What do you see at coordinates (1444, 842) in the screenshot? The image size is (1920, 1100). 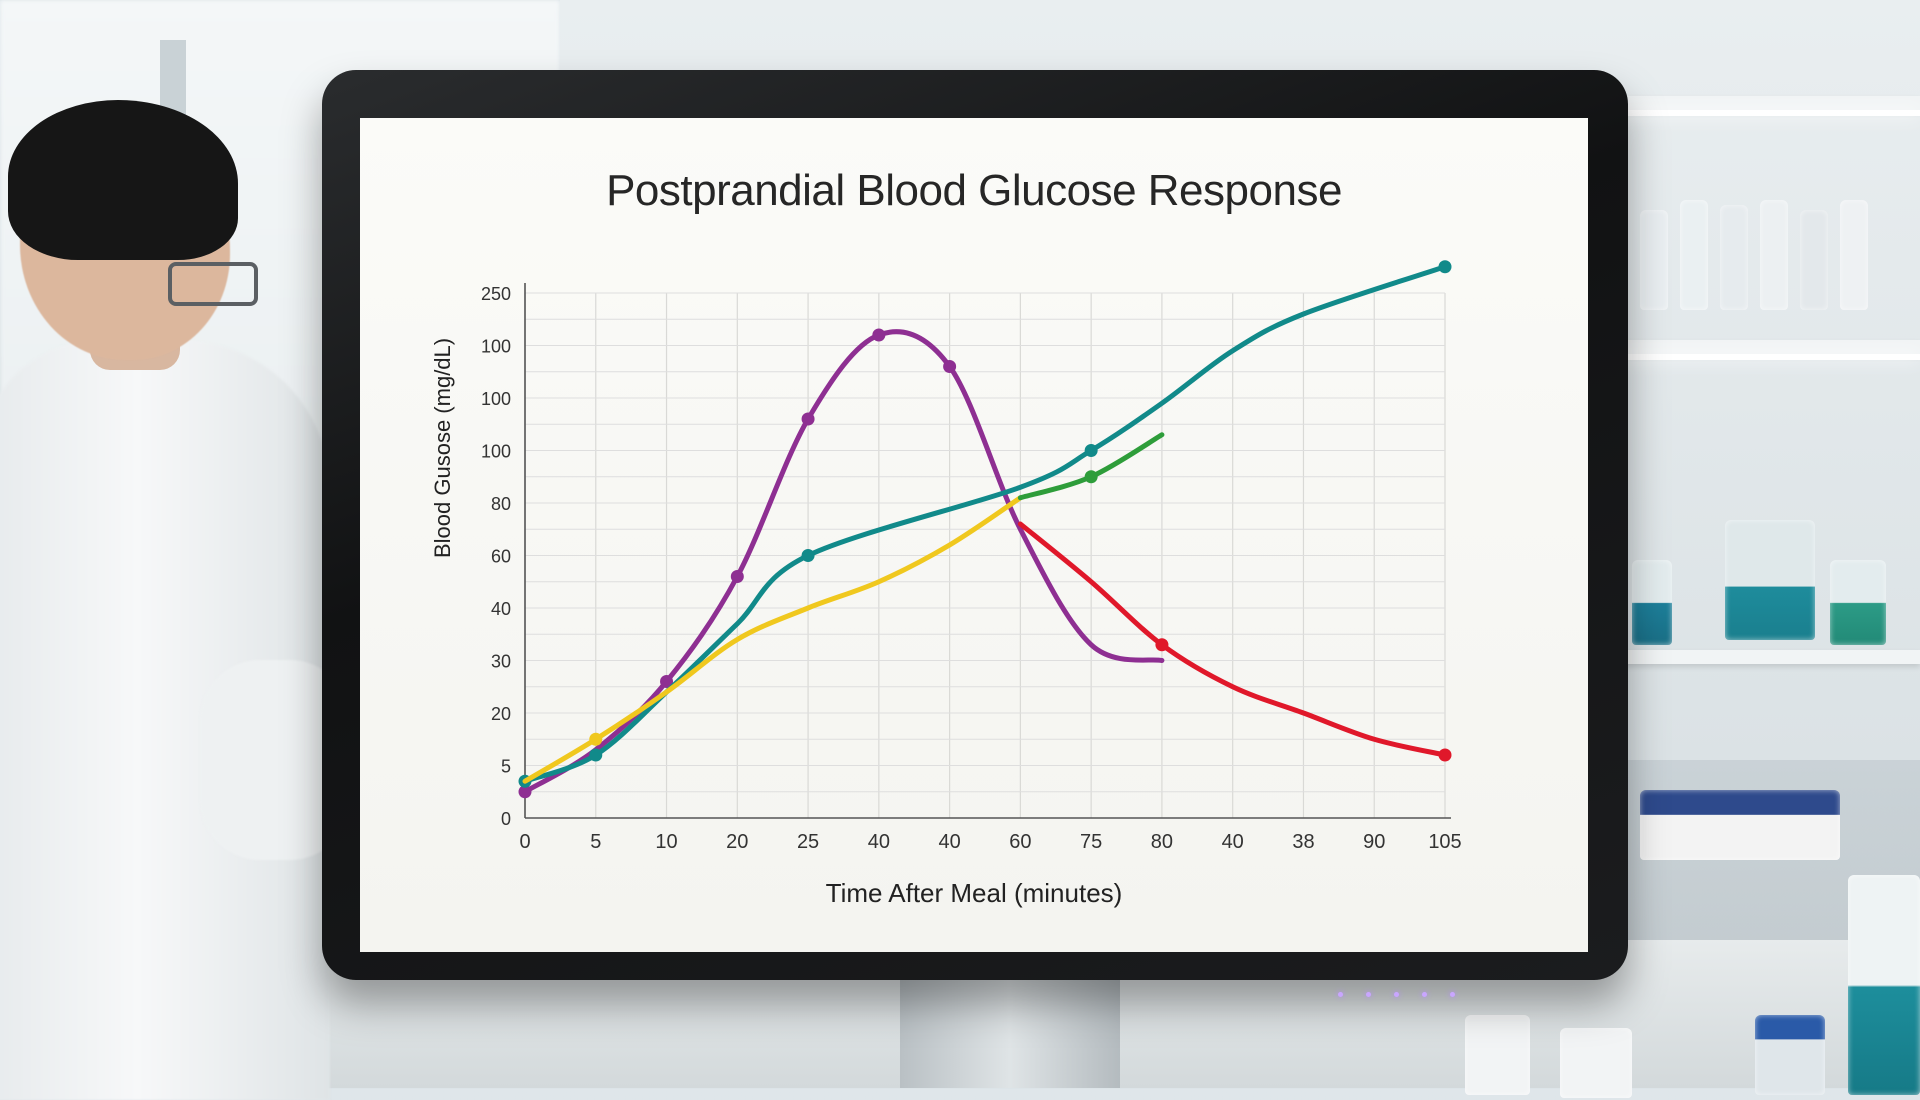 I see `x-tick-label: 105` at bounding box center [1444, 842].